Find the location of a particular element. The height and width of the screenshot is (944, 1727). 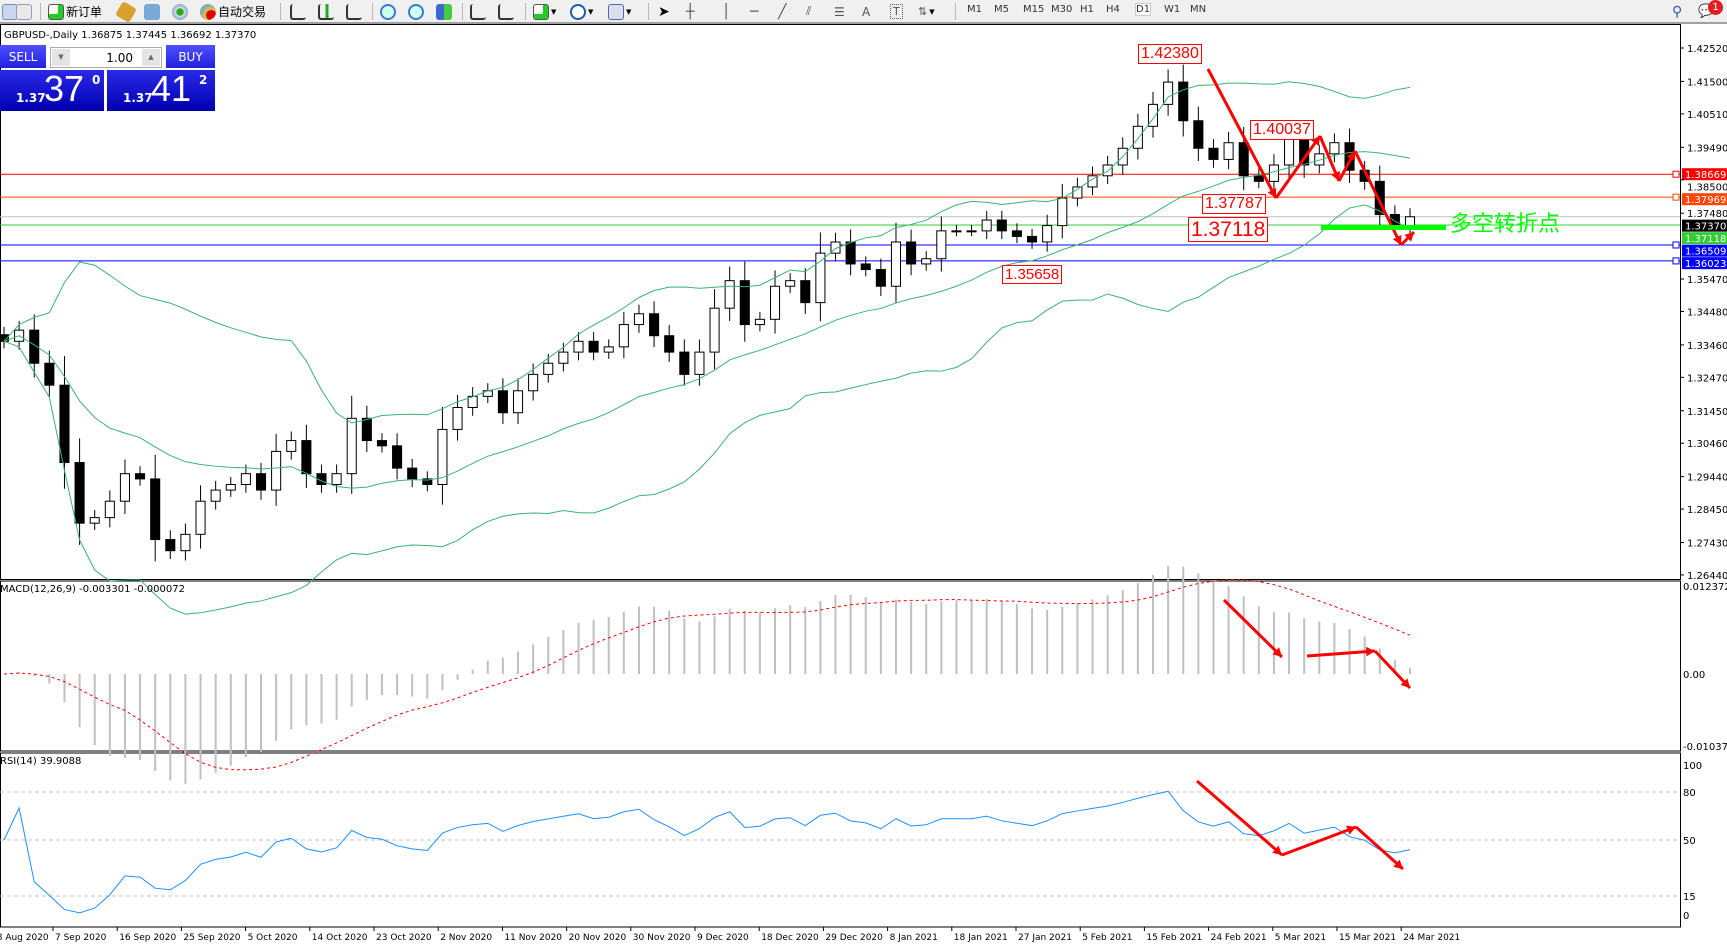

candlestick-icon is located at coordinates (326, 11).